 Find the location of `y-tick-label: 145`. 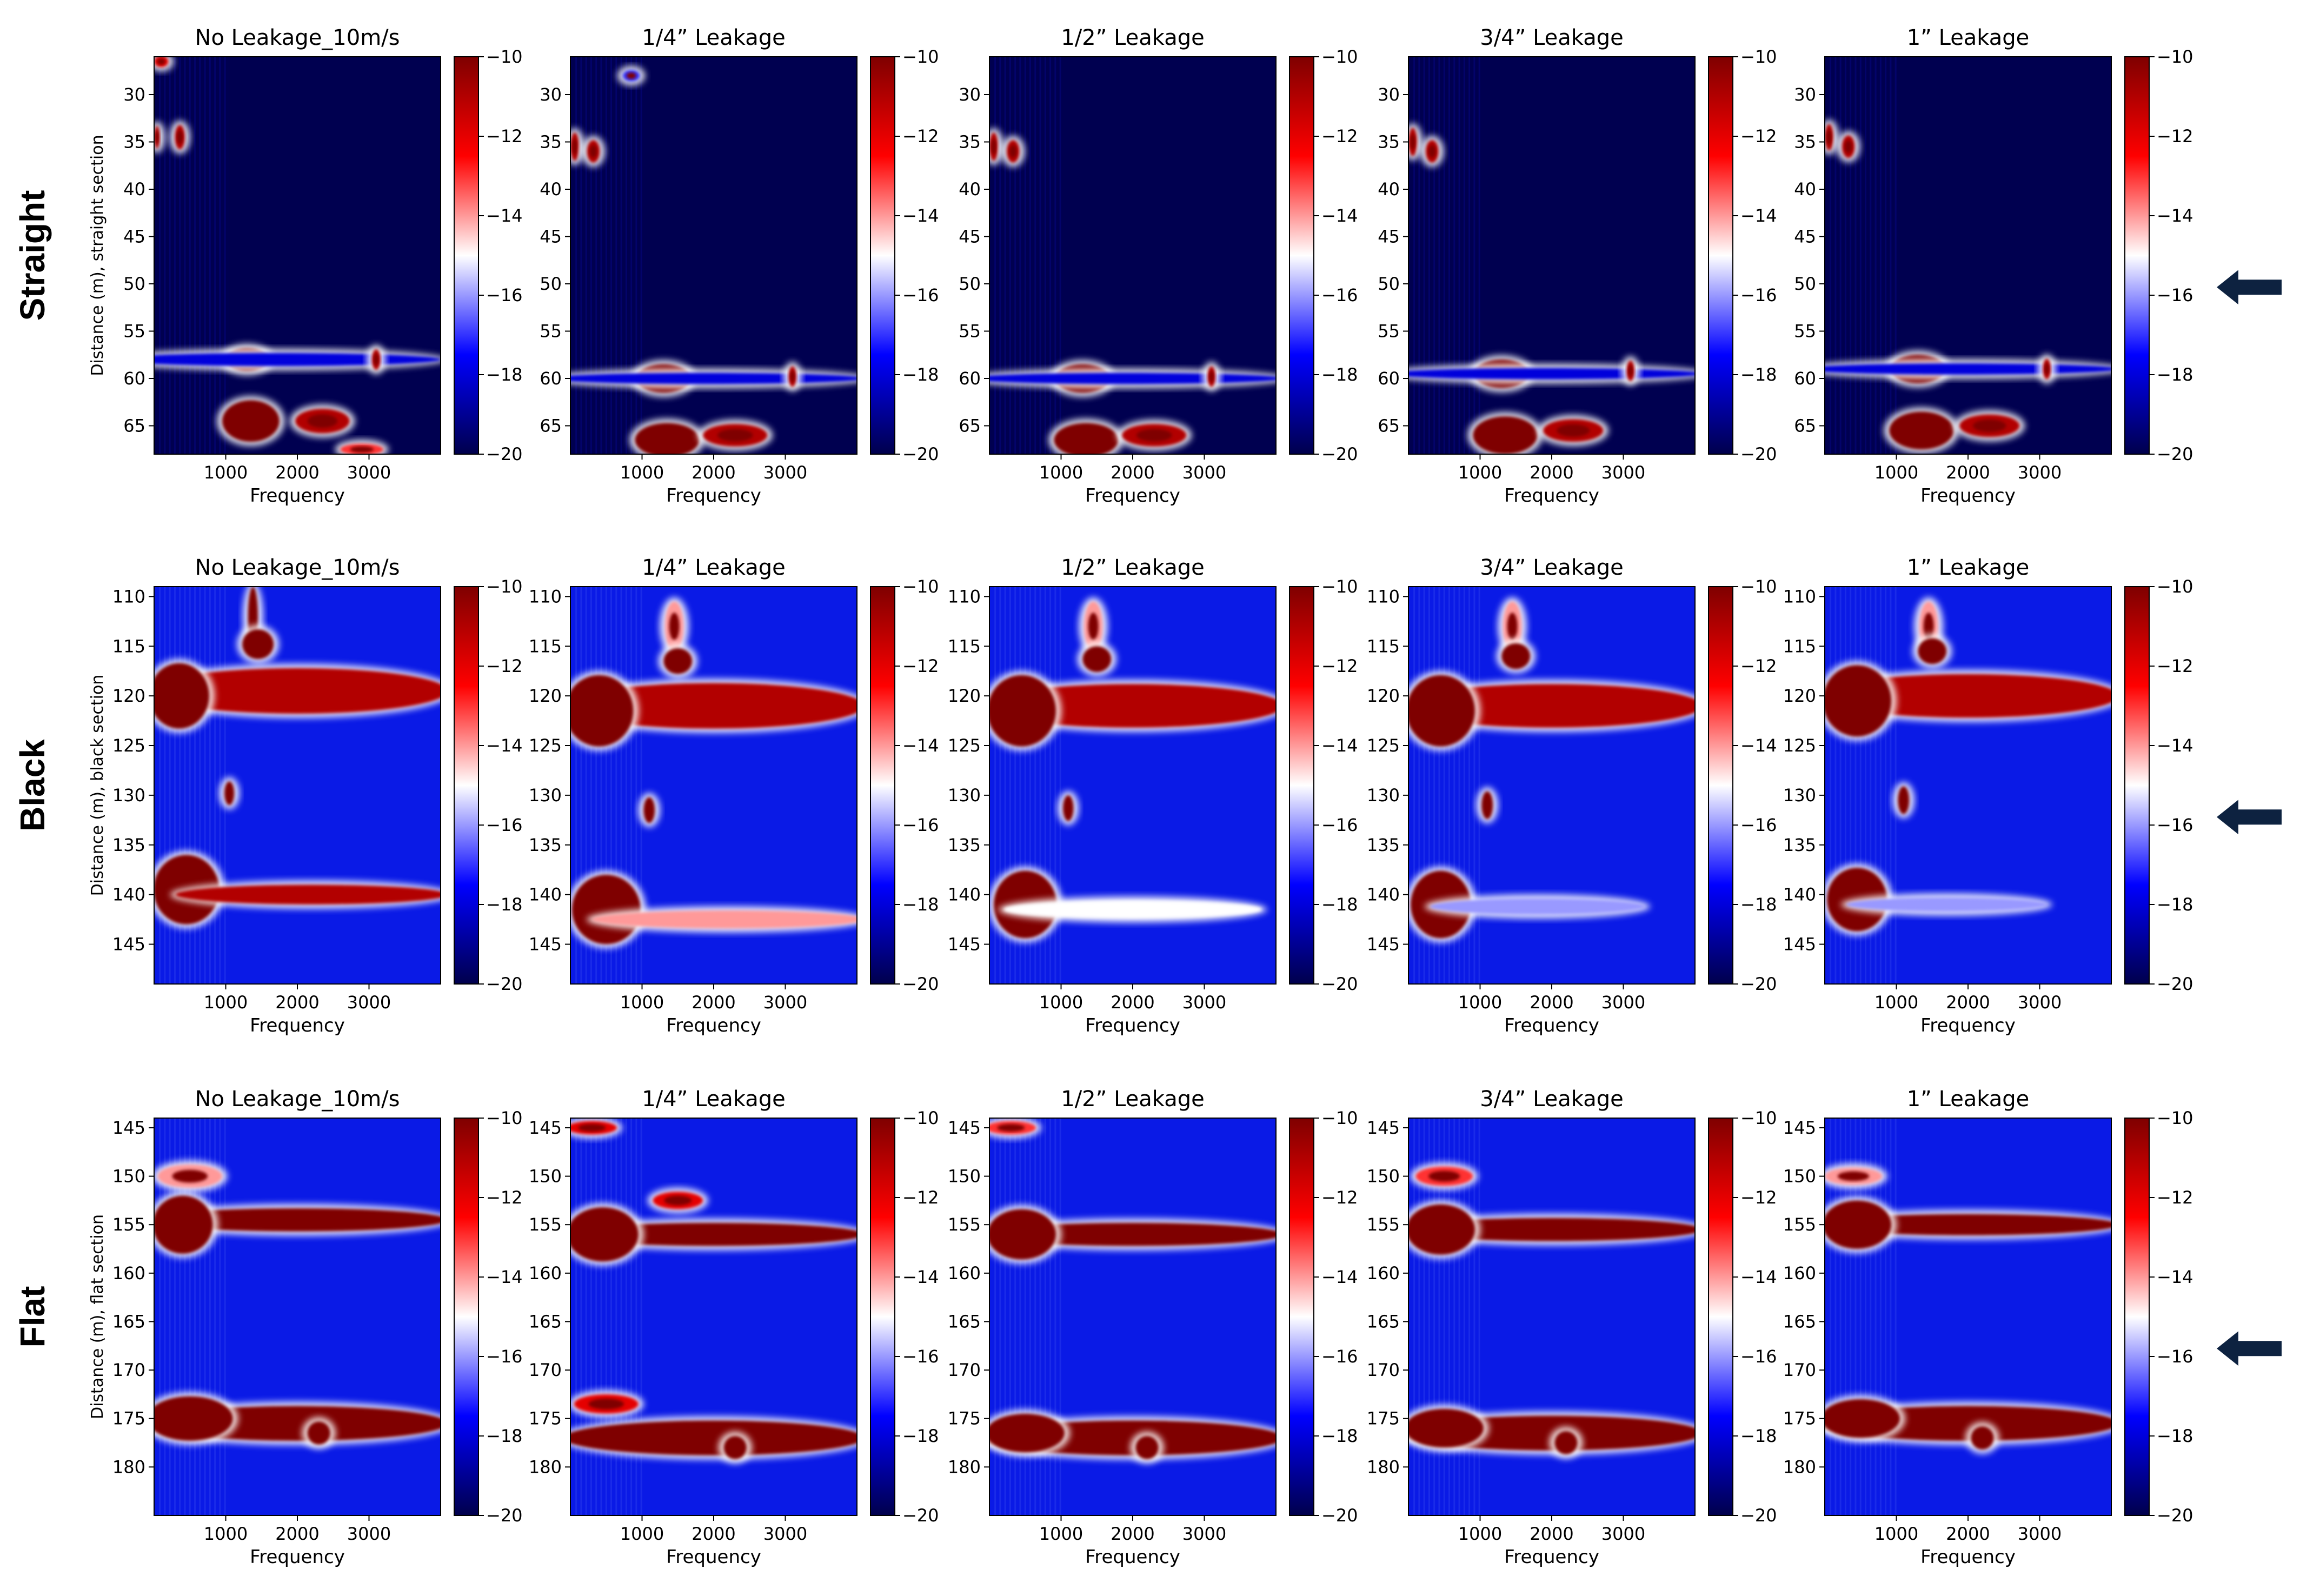

y-tick-label: 145 is located at coordinates (545, 1128).